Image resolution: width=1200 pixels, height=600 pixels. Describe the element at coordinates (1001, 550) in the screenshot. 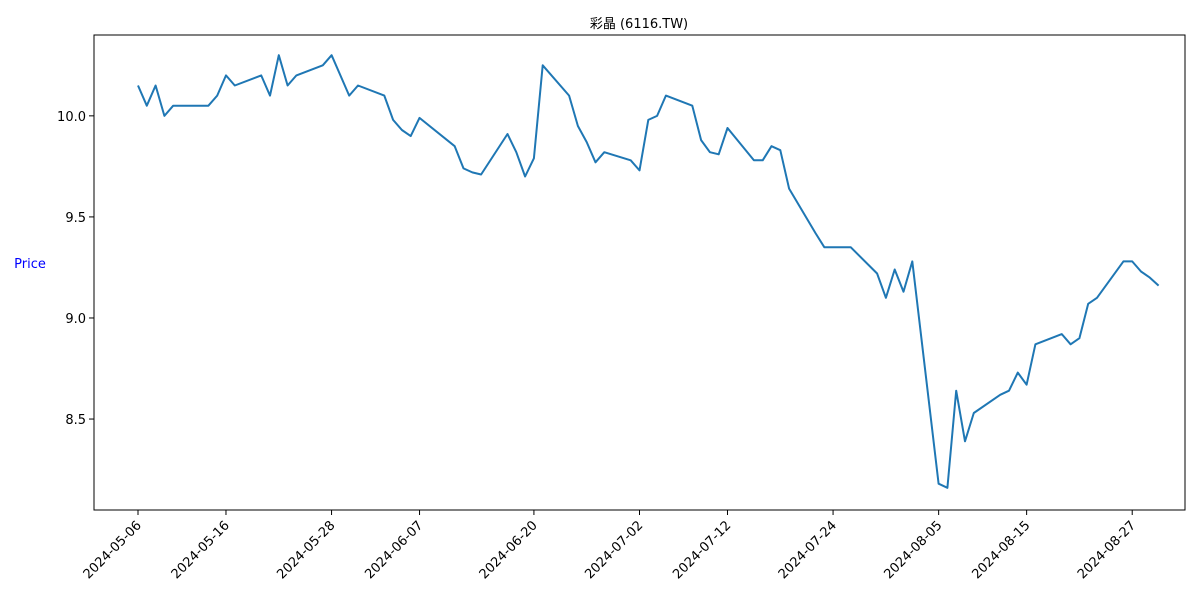

I see `x-tick-label: 2024-08-15` at that location.